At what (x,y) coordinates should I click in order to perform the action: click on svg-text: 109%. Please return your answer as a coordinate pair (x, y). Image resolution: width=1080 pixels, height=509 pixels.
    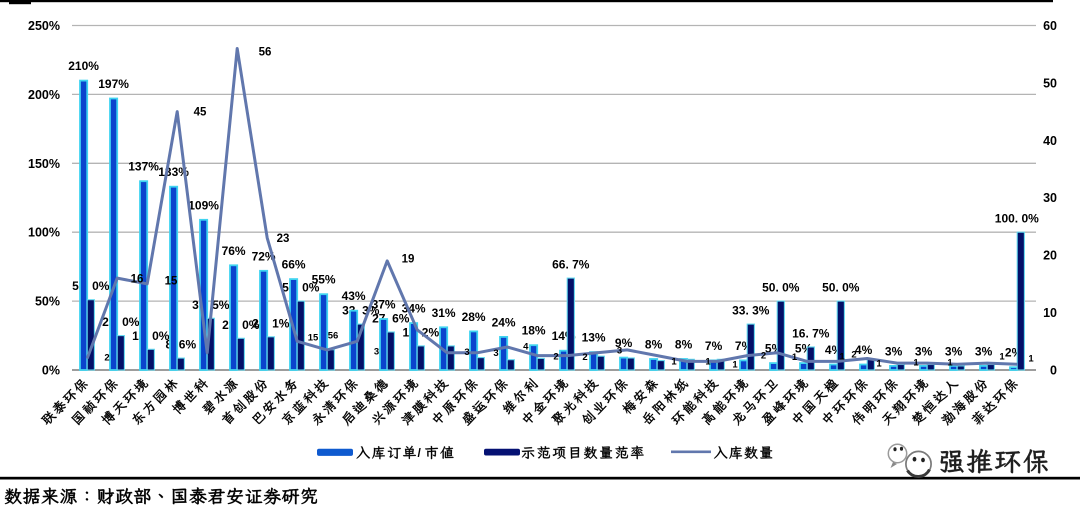
    Looking at the image, I should click on (203, 205).